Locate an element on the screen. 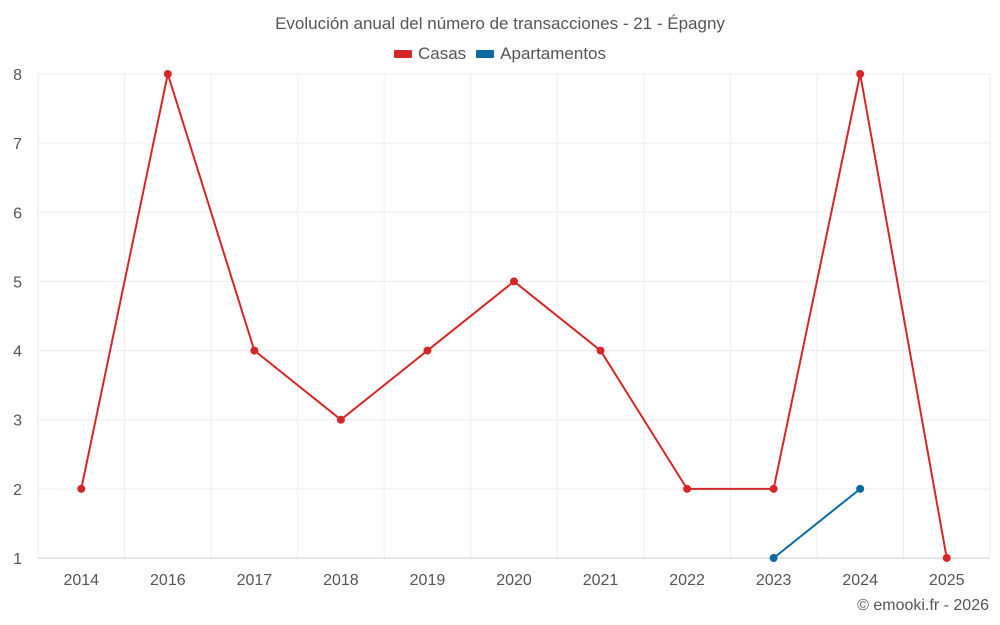  legend-swatch-casas is located at coordinates (402, 54).